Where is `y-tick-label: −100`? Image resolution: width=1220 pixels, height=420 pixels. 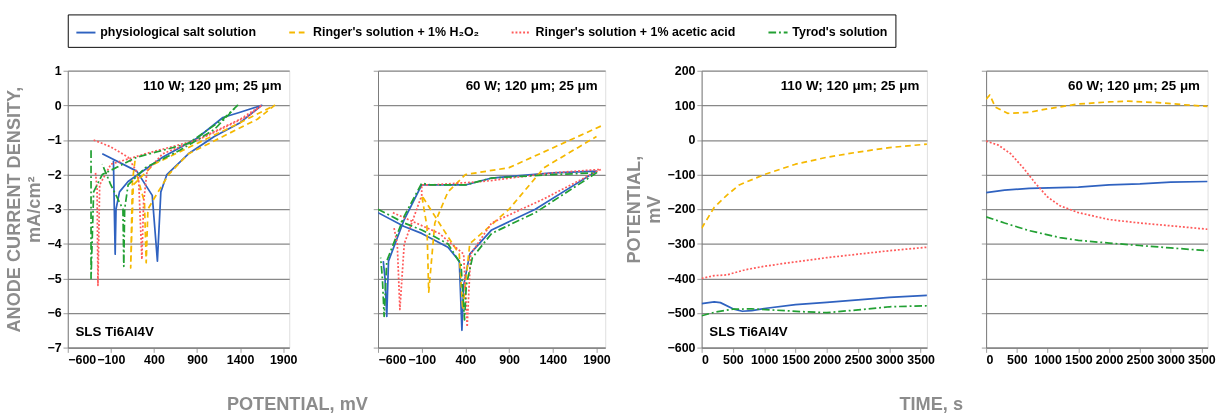 y-tick-label: −100 is located at coordinates (681, 174).